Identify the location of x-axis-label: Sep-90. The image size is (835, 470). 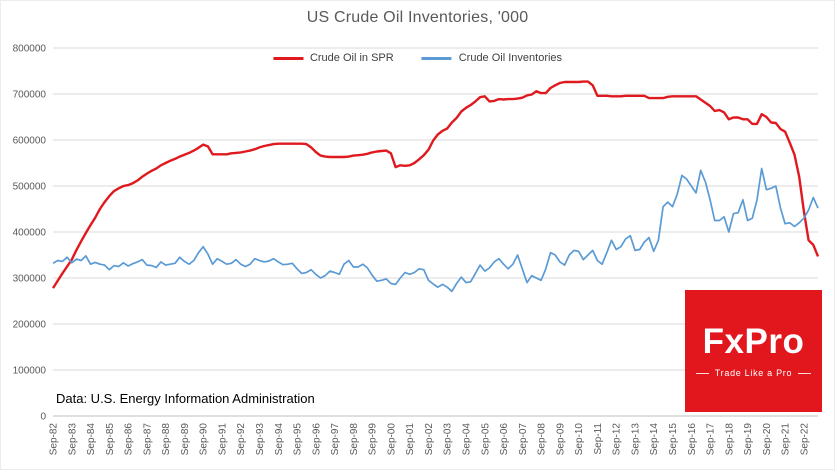
(204, 439).